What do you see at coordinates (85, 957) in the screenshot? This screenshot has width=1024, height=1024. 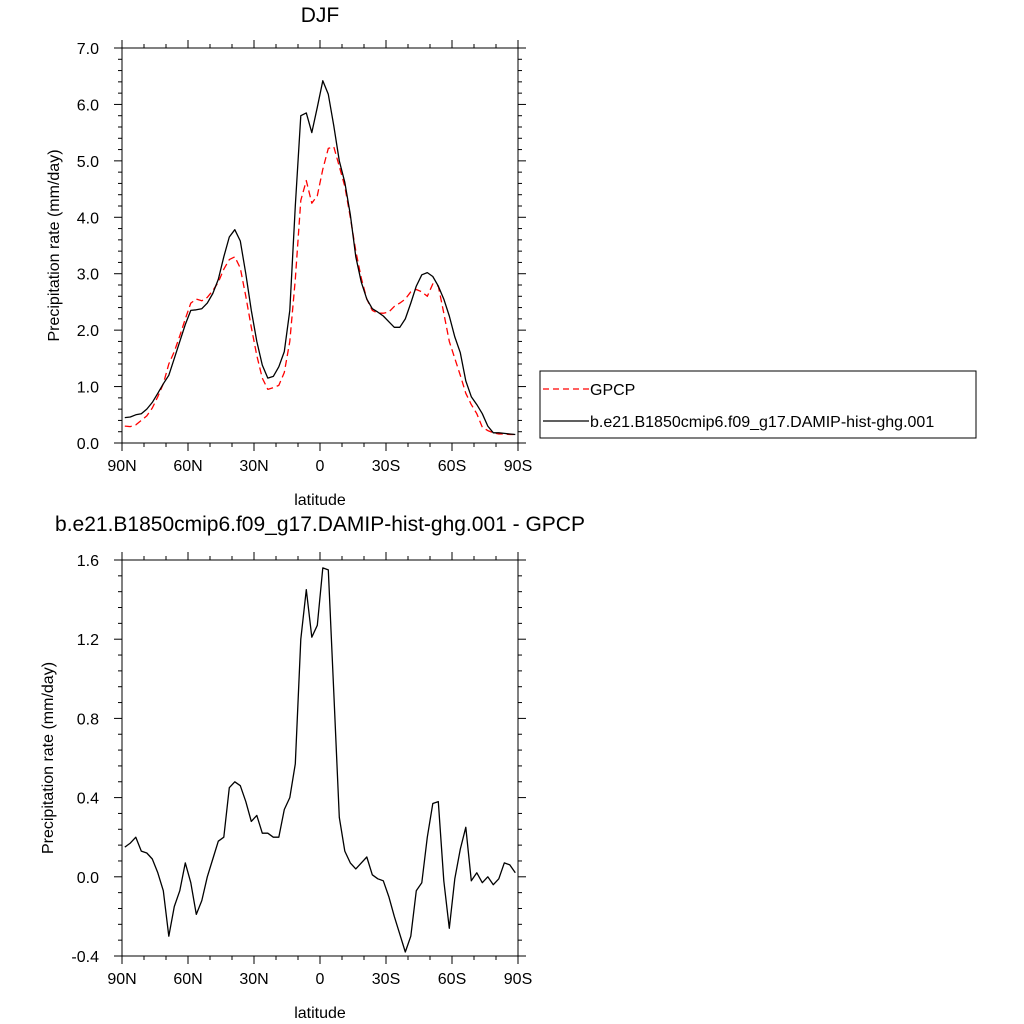 I see `y-tick-label: -0.4` at bounding box center [85, 957].